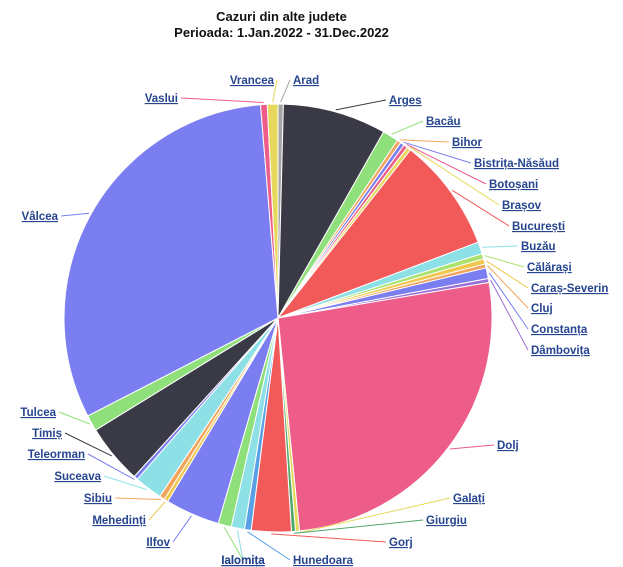 Image resolution: width=623 pixels, height=567 pixels. Describe the element at coordinates (401, 543) in the screenshot. I see `slice-label: Gorj` at that location.